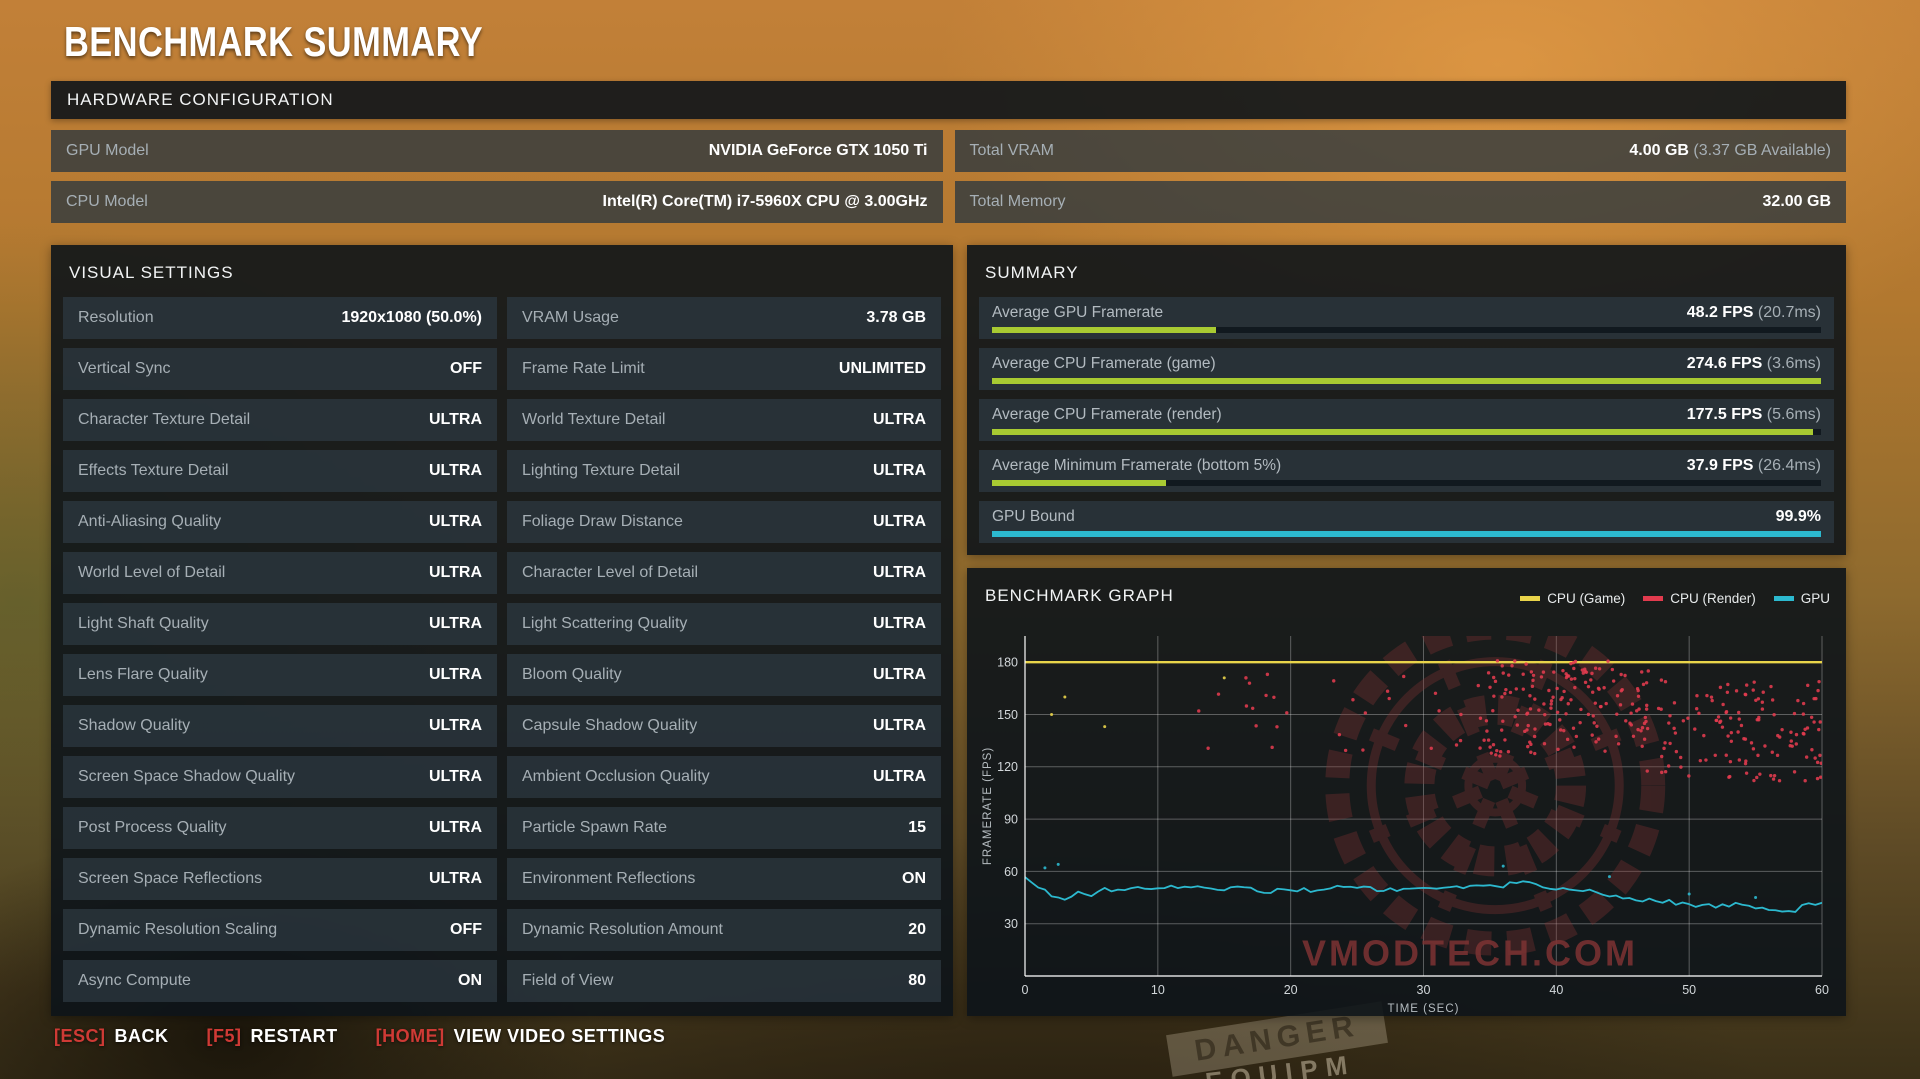 The image size is (1920, 1079). I want to click on setting-row-label: World Level of Detail, so click(152, 572).